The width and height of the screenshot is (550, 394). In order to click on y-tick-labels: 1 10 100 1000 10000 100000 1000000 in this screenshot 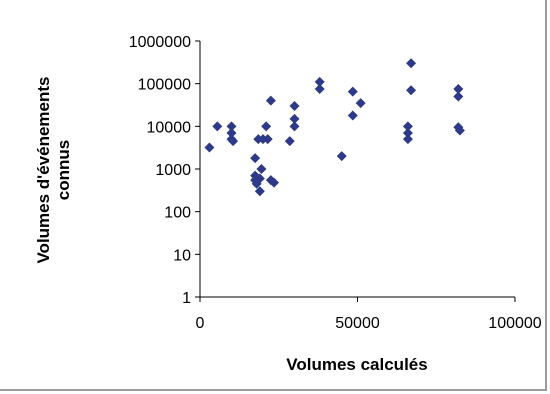, I will do `click(160, 170)`.